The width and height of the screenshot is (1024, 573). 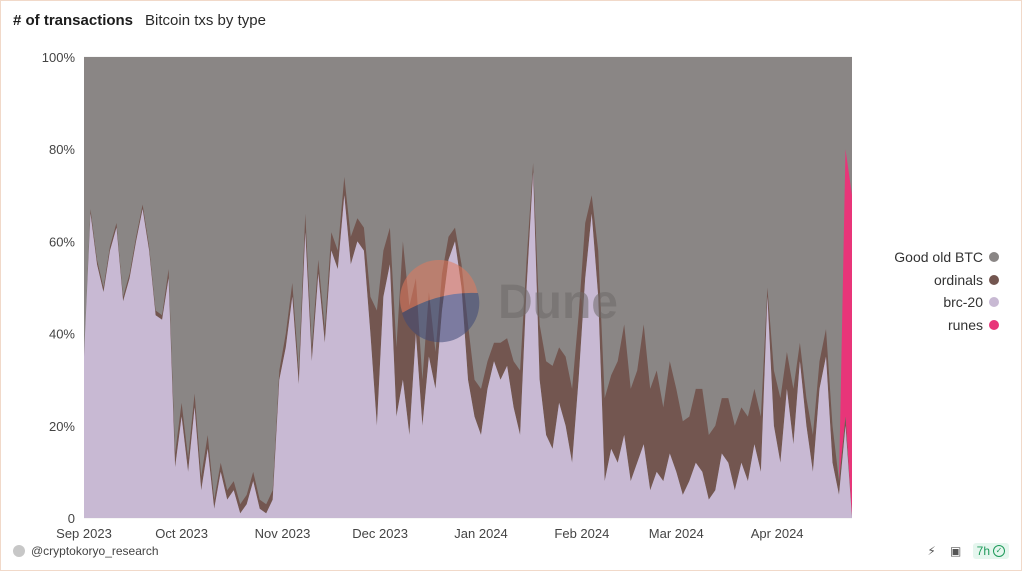 What do you see at coordinates (205, 20) in the screenshot?
I see `chart-subtitle: Bitcoin txs by type` at bounding box center [205, 20].